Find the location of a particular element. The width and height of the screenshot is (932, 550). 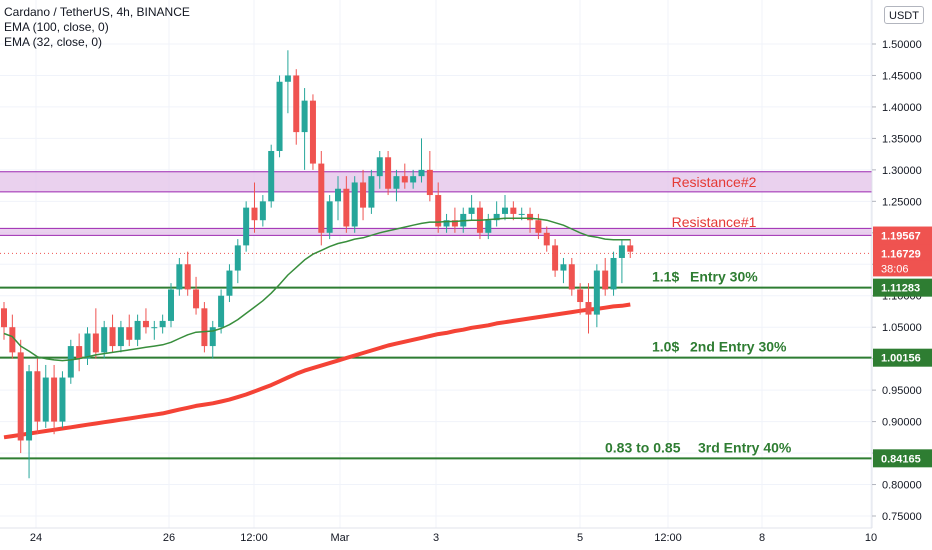

support-entry-label: 2nd Entry 30% is located at coordinates (738, 347).